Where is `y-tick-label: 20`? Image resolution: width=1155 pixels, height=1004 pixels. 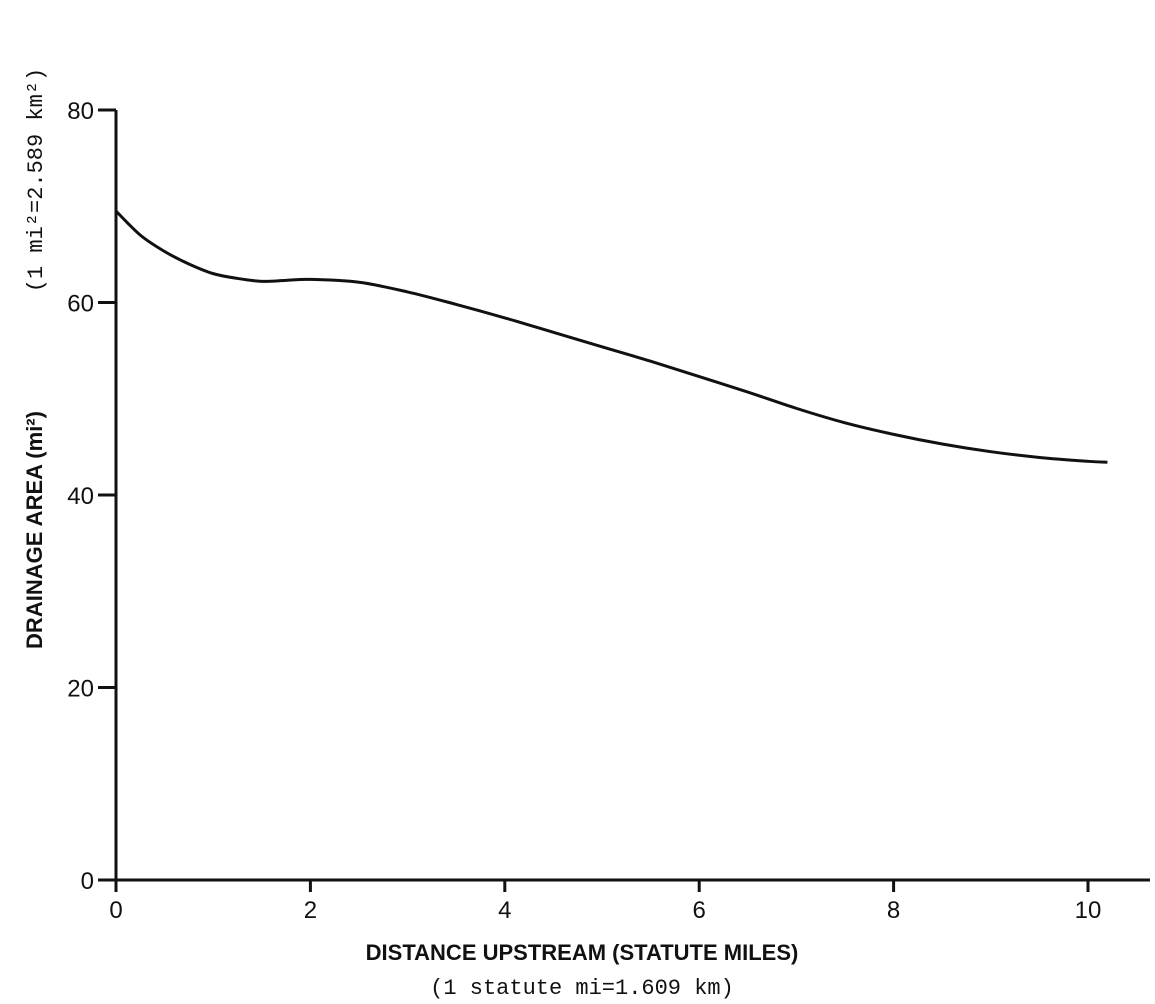 y-tick-label: 20 is located at coordinates (80, 689).